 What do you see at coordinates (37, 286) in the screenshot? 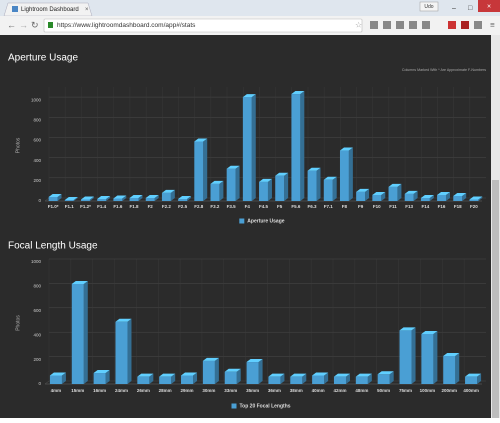
I see `y-tick-label: 800` at bounding box center [37, 286].